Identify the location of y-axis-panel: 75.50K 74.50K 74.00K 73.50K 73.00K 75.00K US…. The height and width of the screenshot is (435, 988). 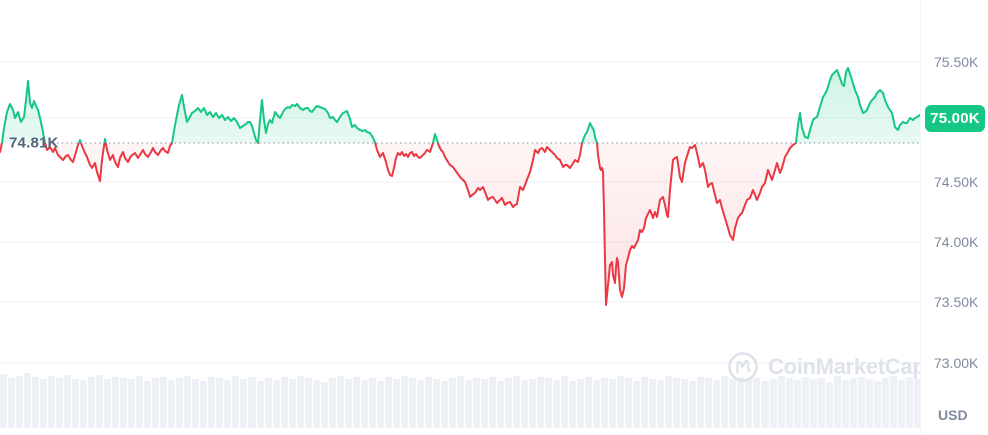
(954, 217).